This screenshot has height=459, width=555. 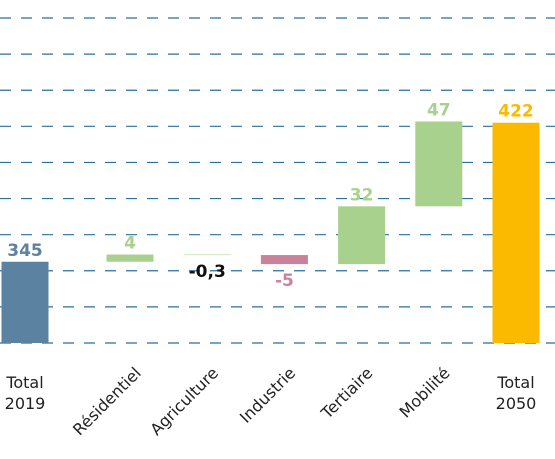 I want to click on value-label: 32, so click(x=362, y=195).